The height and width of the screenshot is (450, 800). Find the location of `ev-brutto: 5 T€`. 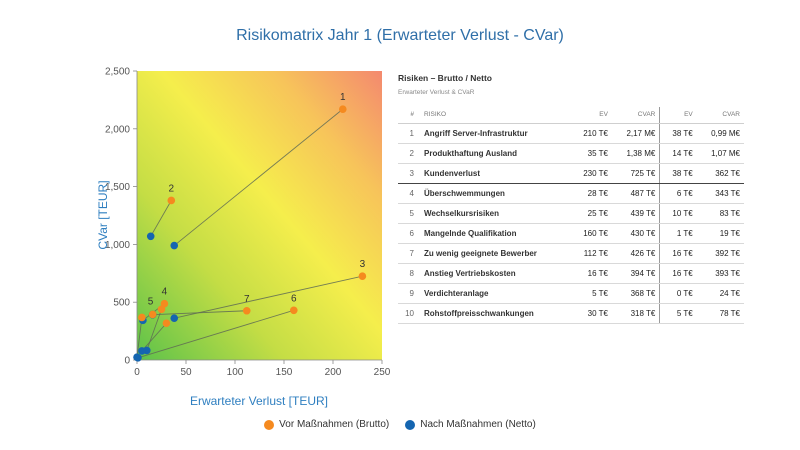

ev-brutto: 5 T€ is located at coordinates (591, 293).